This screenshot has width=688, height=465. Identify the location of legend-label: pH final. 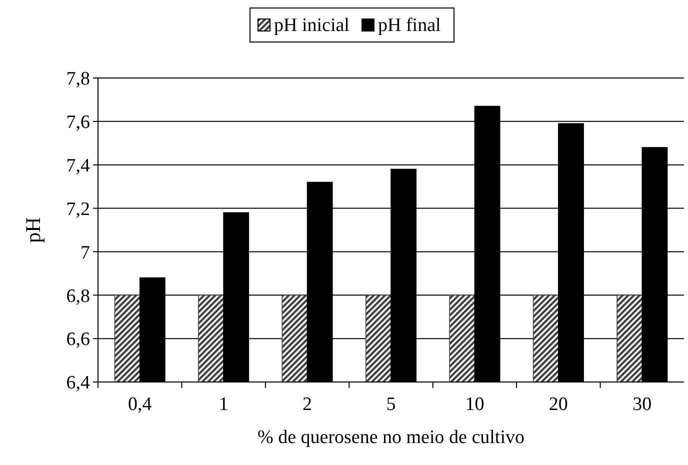
(409, 25).